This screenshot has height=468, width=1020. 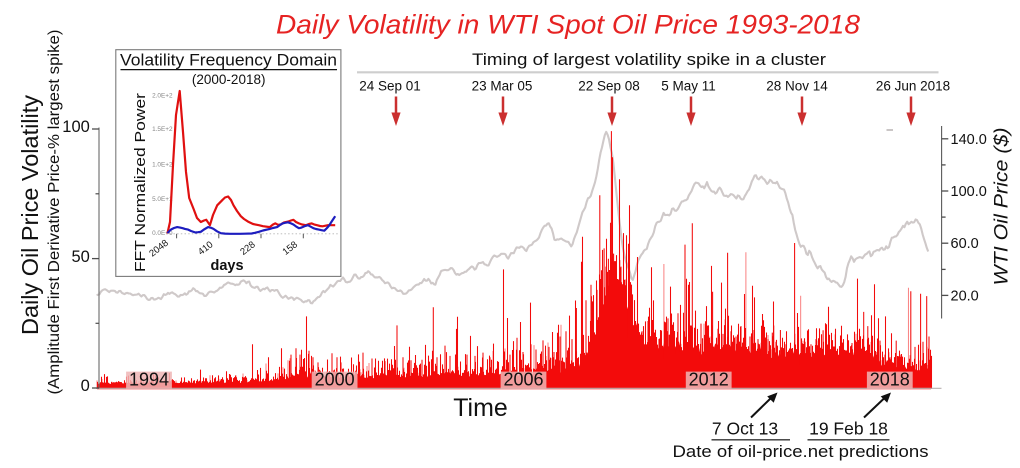 I want to click on svg-text: 24 Sep 01, so click(x=390, y=86).